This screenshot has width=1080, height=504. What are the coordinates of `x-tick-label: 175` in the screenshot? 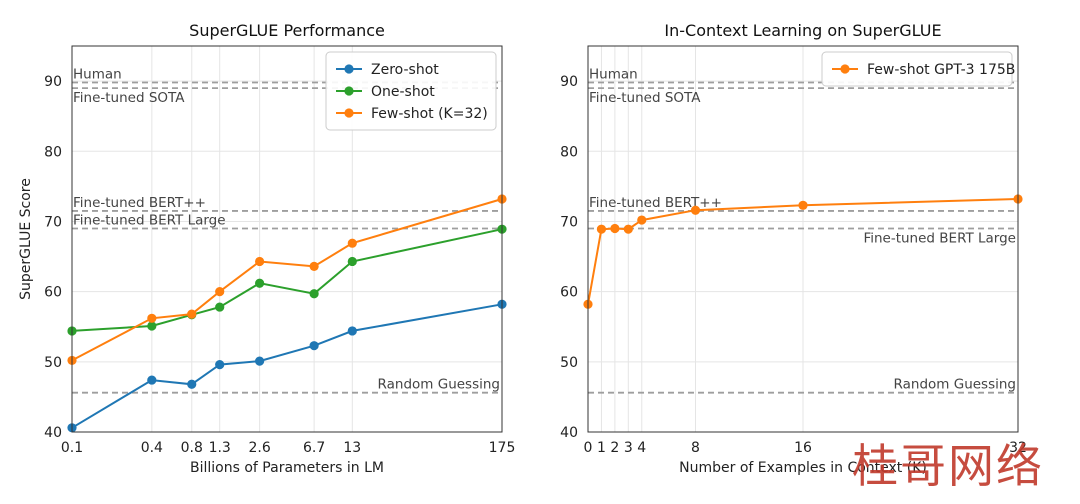 It's located at (502, 448).